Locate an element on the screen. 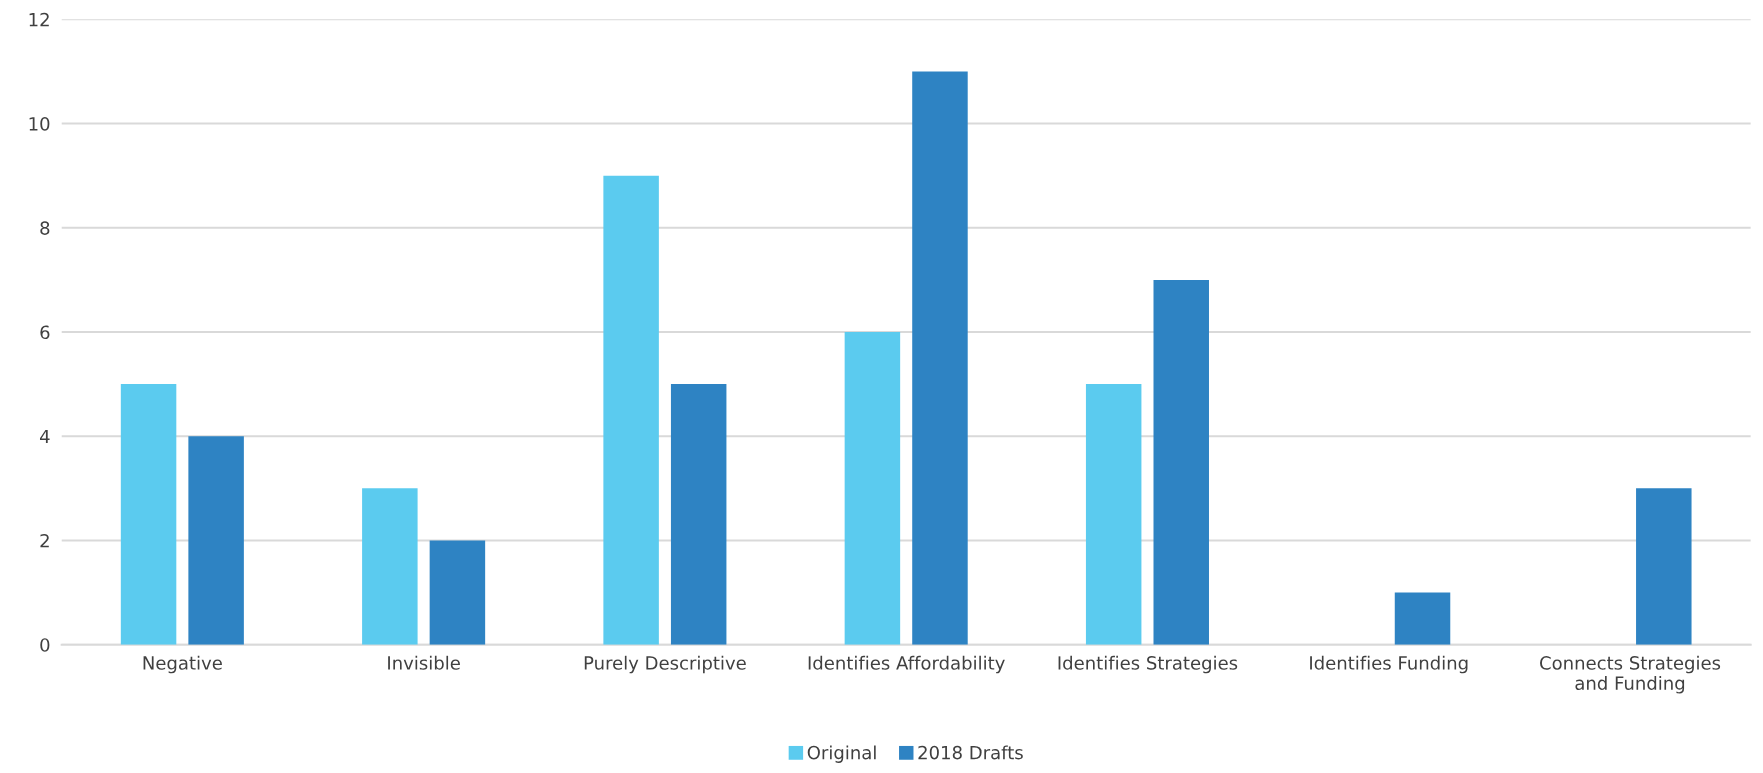 The width and height of the screenshot is (1763, 773). y-tick-label: 8 is located at coordinates (45, 228).